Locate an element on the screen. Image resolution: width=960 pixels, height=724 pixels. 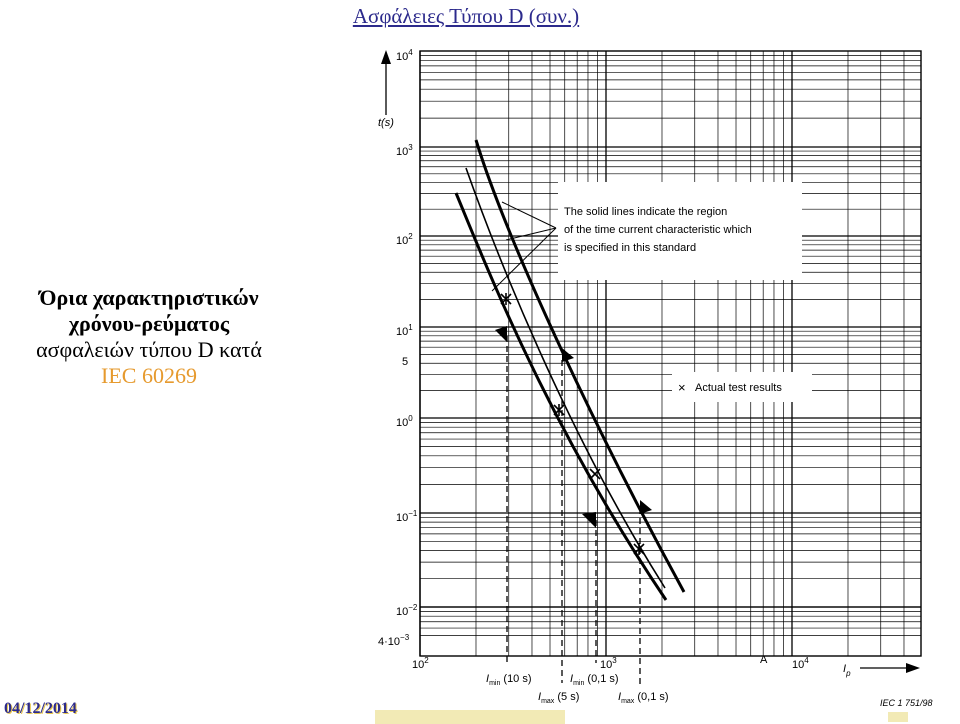
curve-test-result is located at coordinates (565, 378).